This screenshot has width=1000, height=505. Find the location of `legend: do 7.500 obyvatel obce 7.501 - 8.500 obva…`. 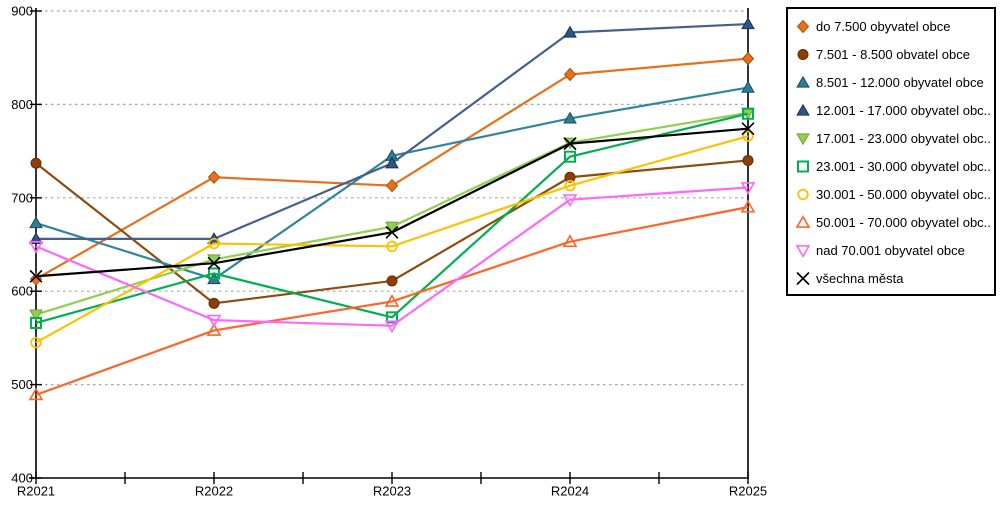

legend: do 7.500 obyvatel obce 7.501 - 8.500 obva… is located at coordinates (891, 151).